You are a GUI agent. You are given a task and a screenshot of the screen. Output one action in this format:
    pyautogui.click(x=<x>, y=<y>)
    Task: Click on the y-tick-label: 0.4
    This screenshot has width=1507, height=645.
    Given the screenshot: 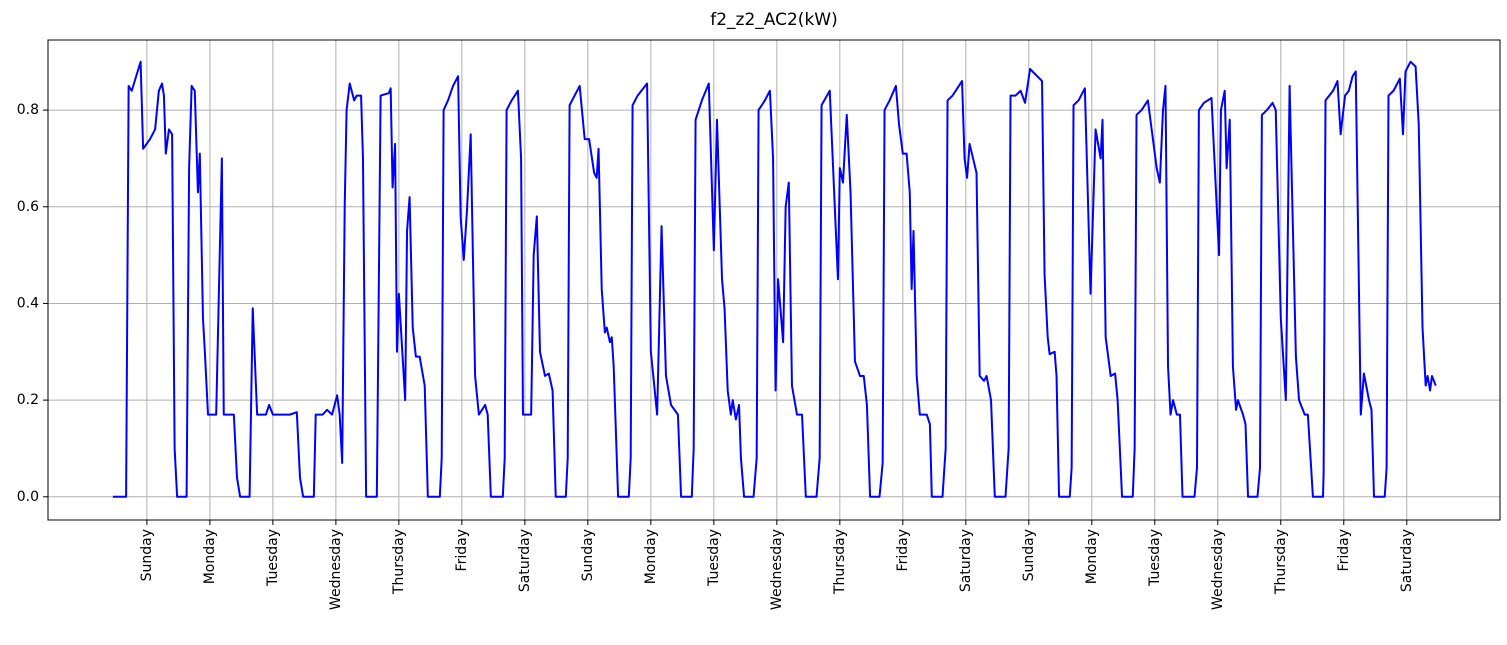 What is the action you would take?
    pyautogui.click(x=28, y=303)
    